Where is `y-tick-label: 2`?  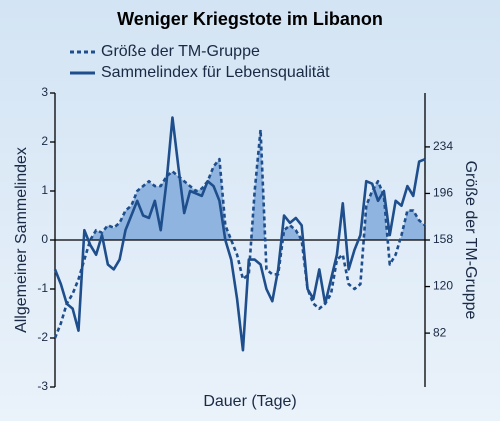 y-tick-label: 2 is located at coordinates (44, 141).